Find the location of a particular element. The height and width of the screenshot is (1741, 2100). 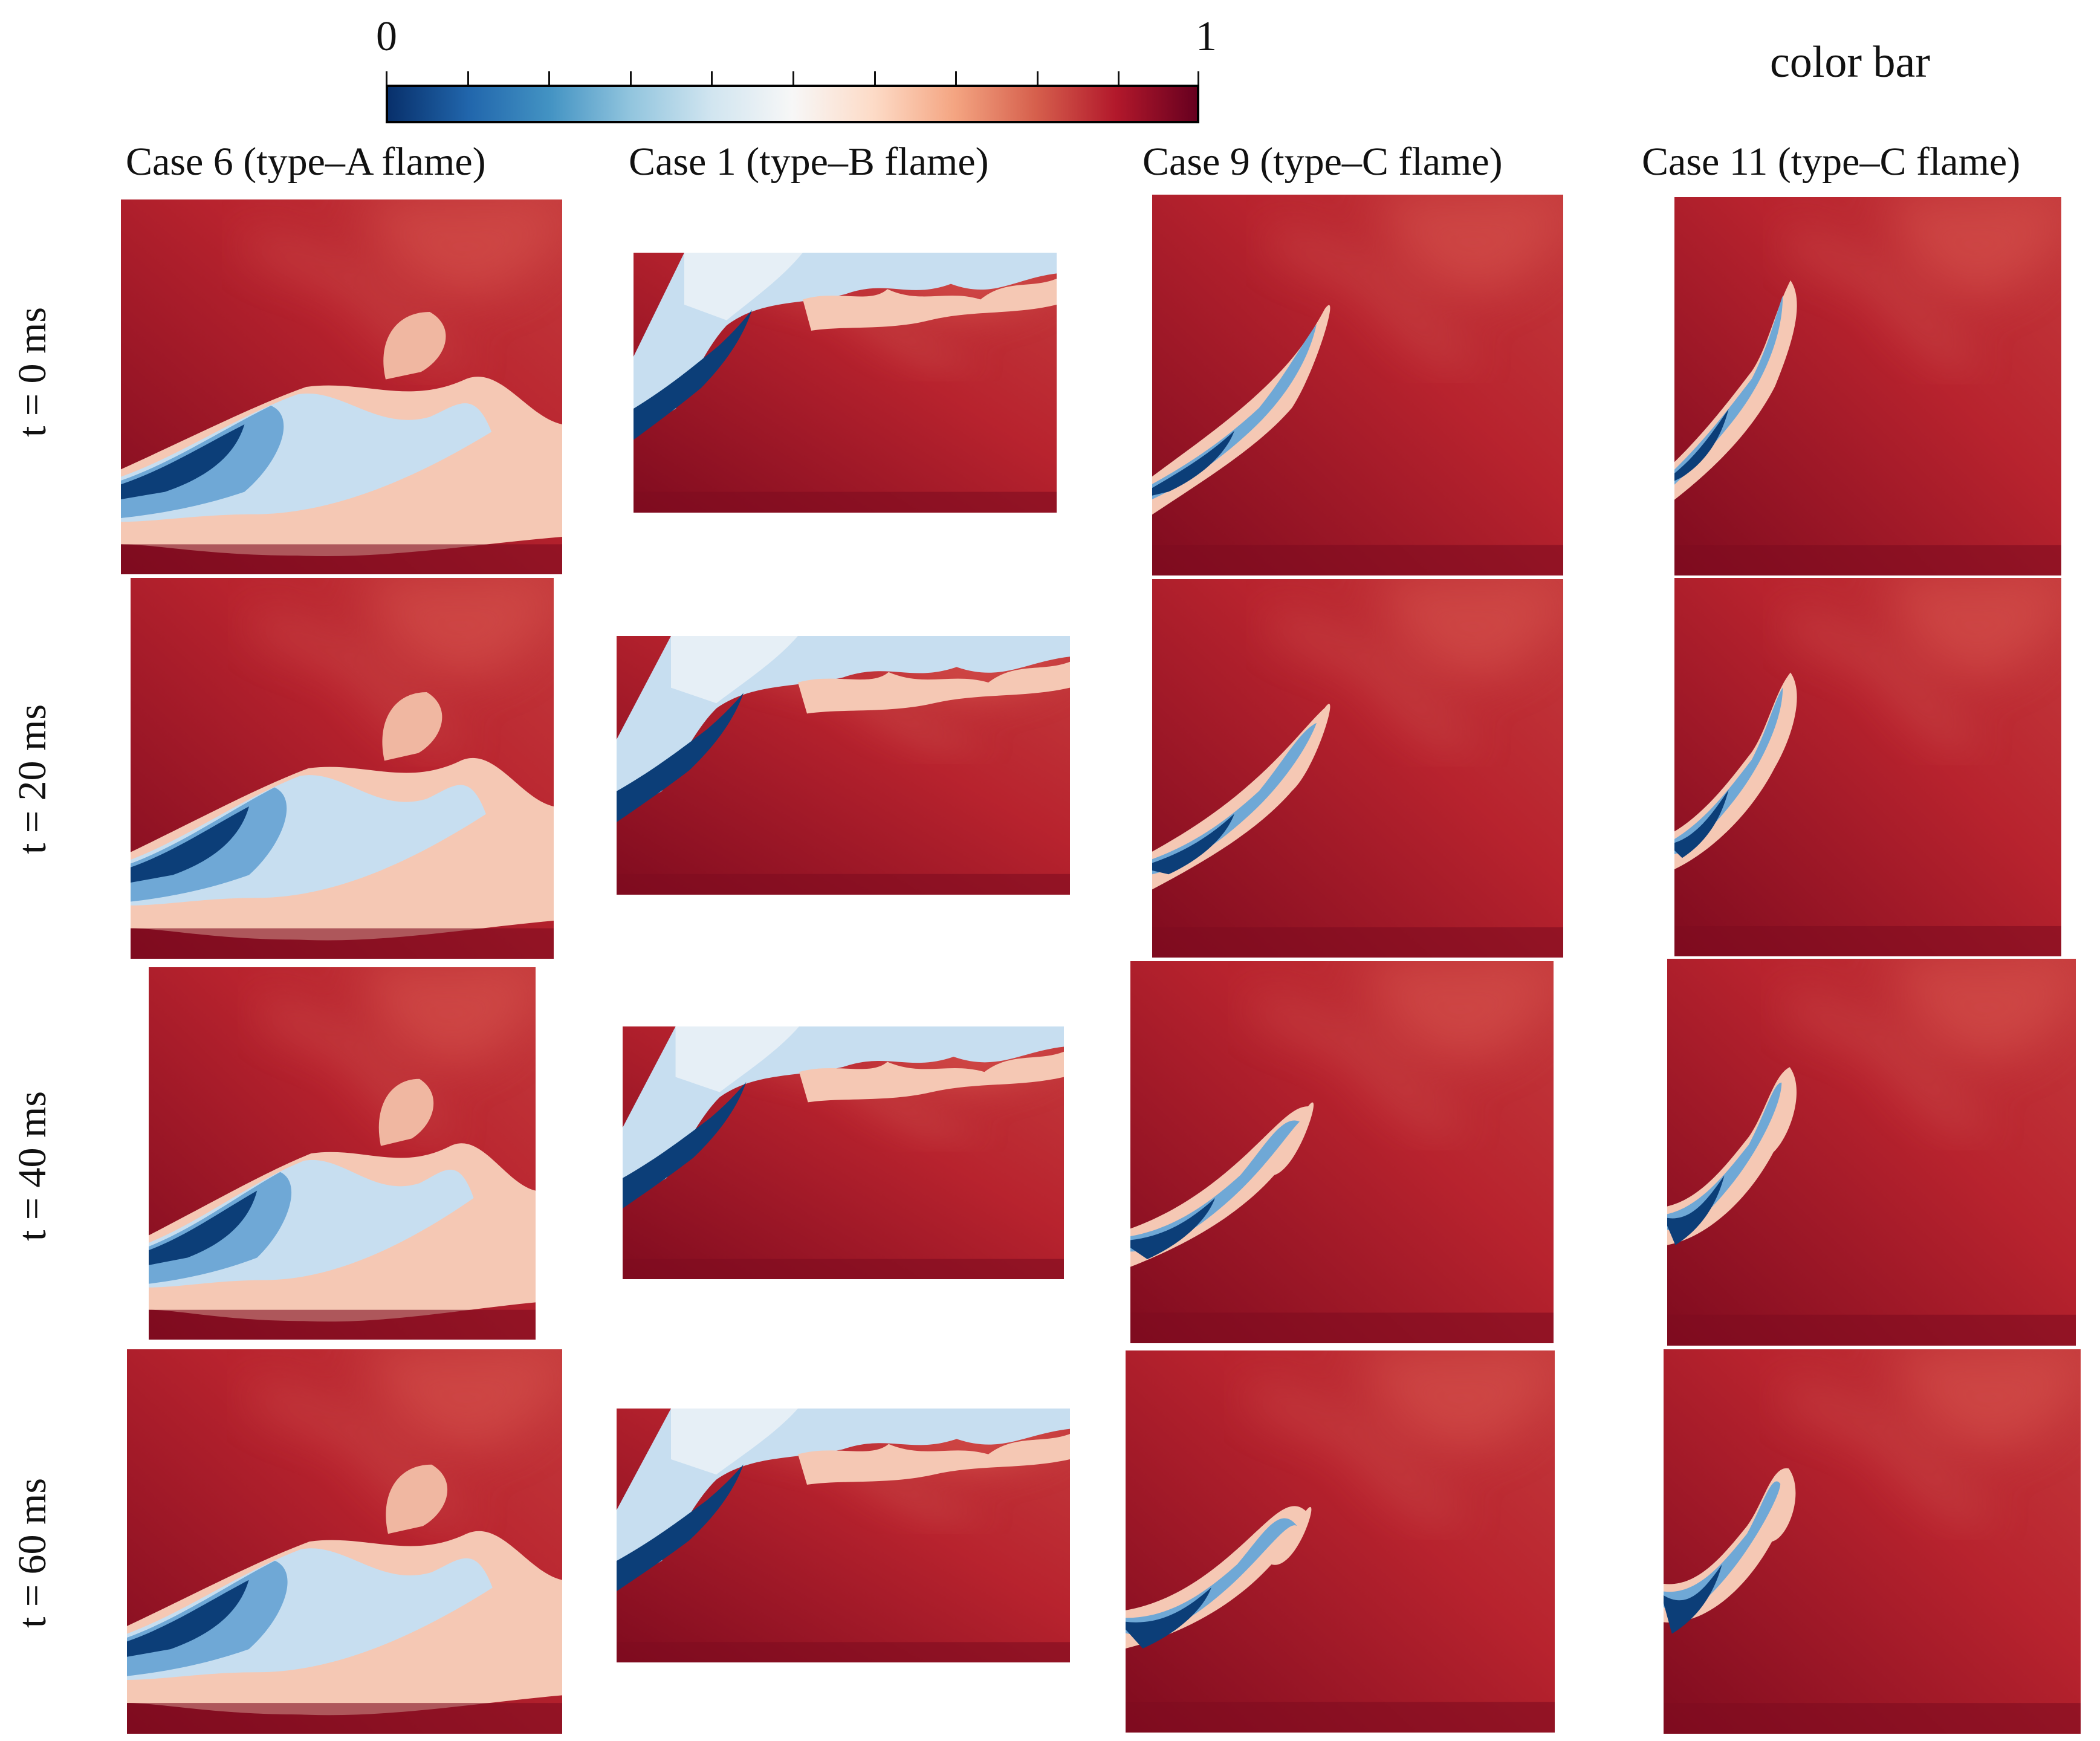

panel-case-6-t0 is located at coordinates (341, 387).